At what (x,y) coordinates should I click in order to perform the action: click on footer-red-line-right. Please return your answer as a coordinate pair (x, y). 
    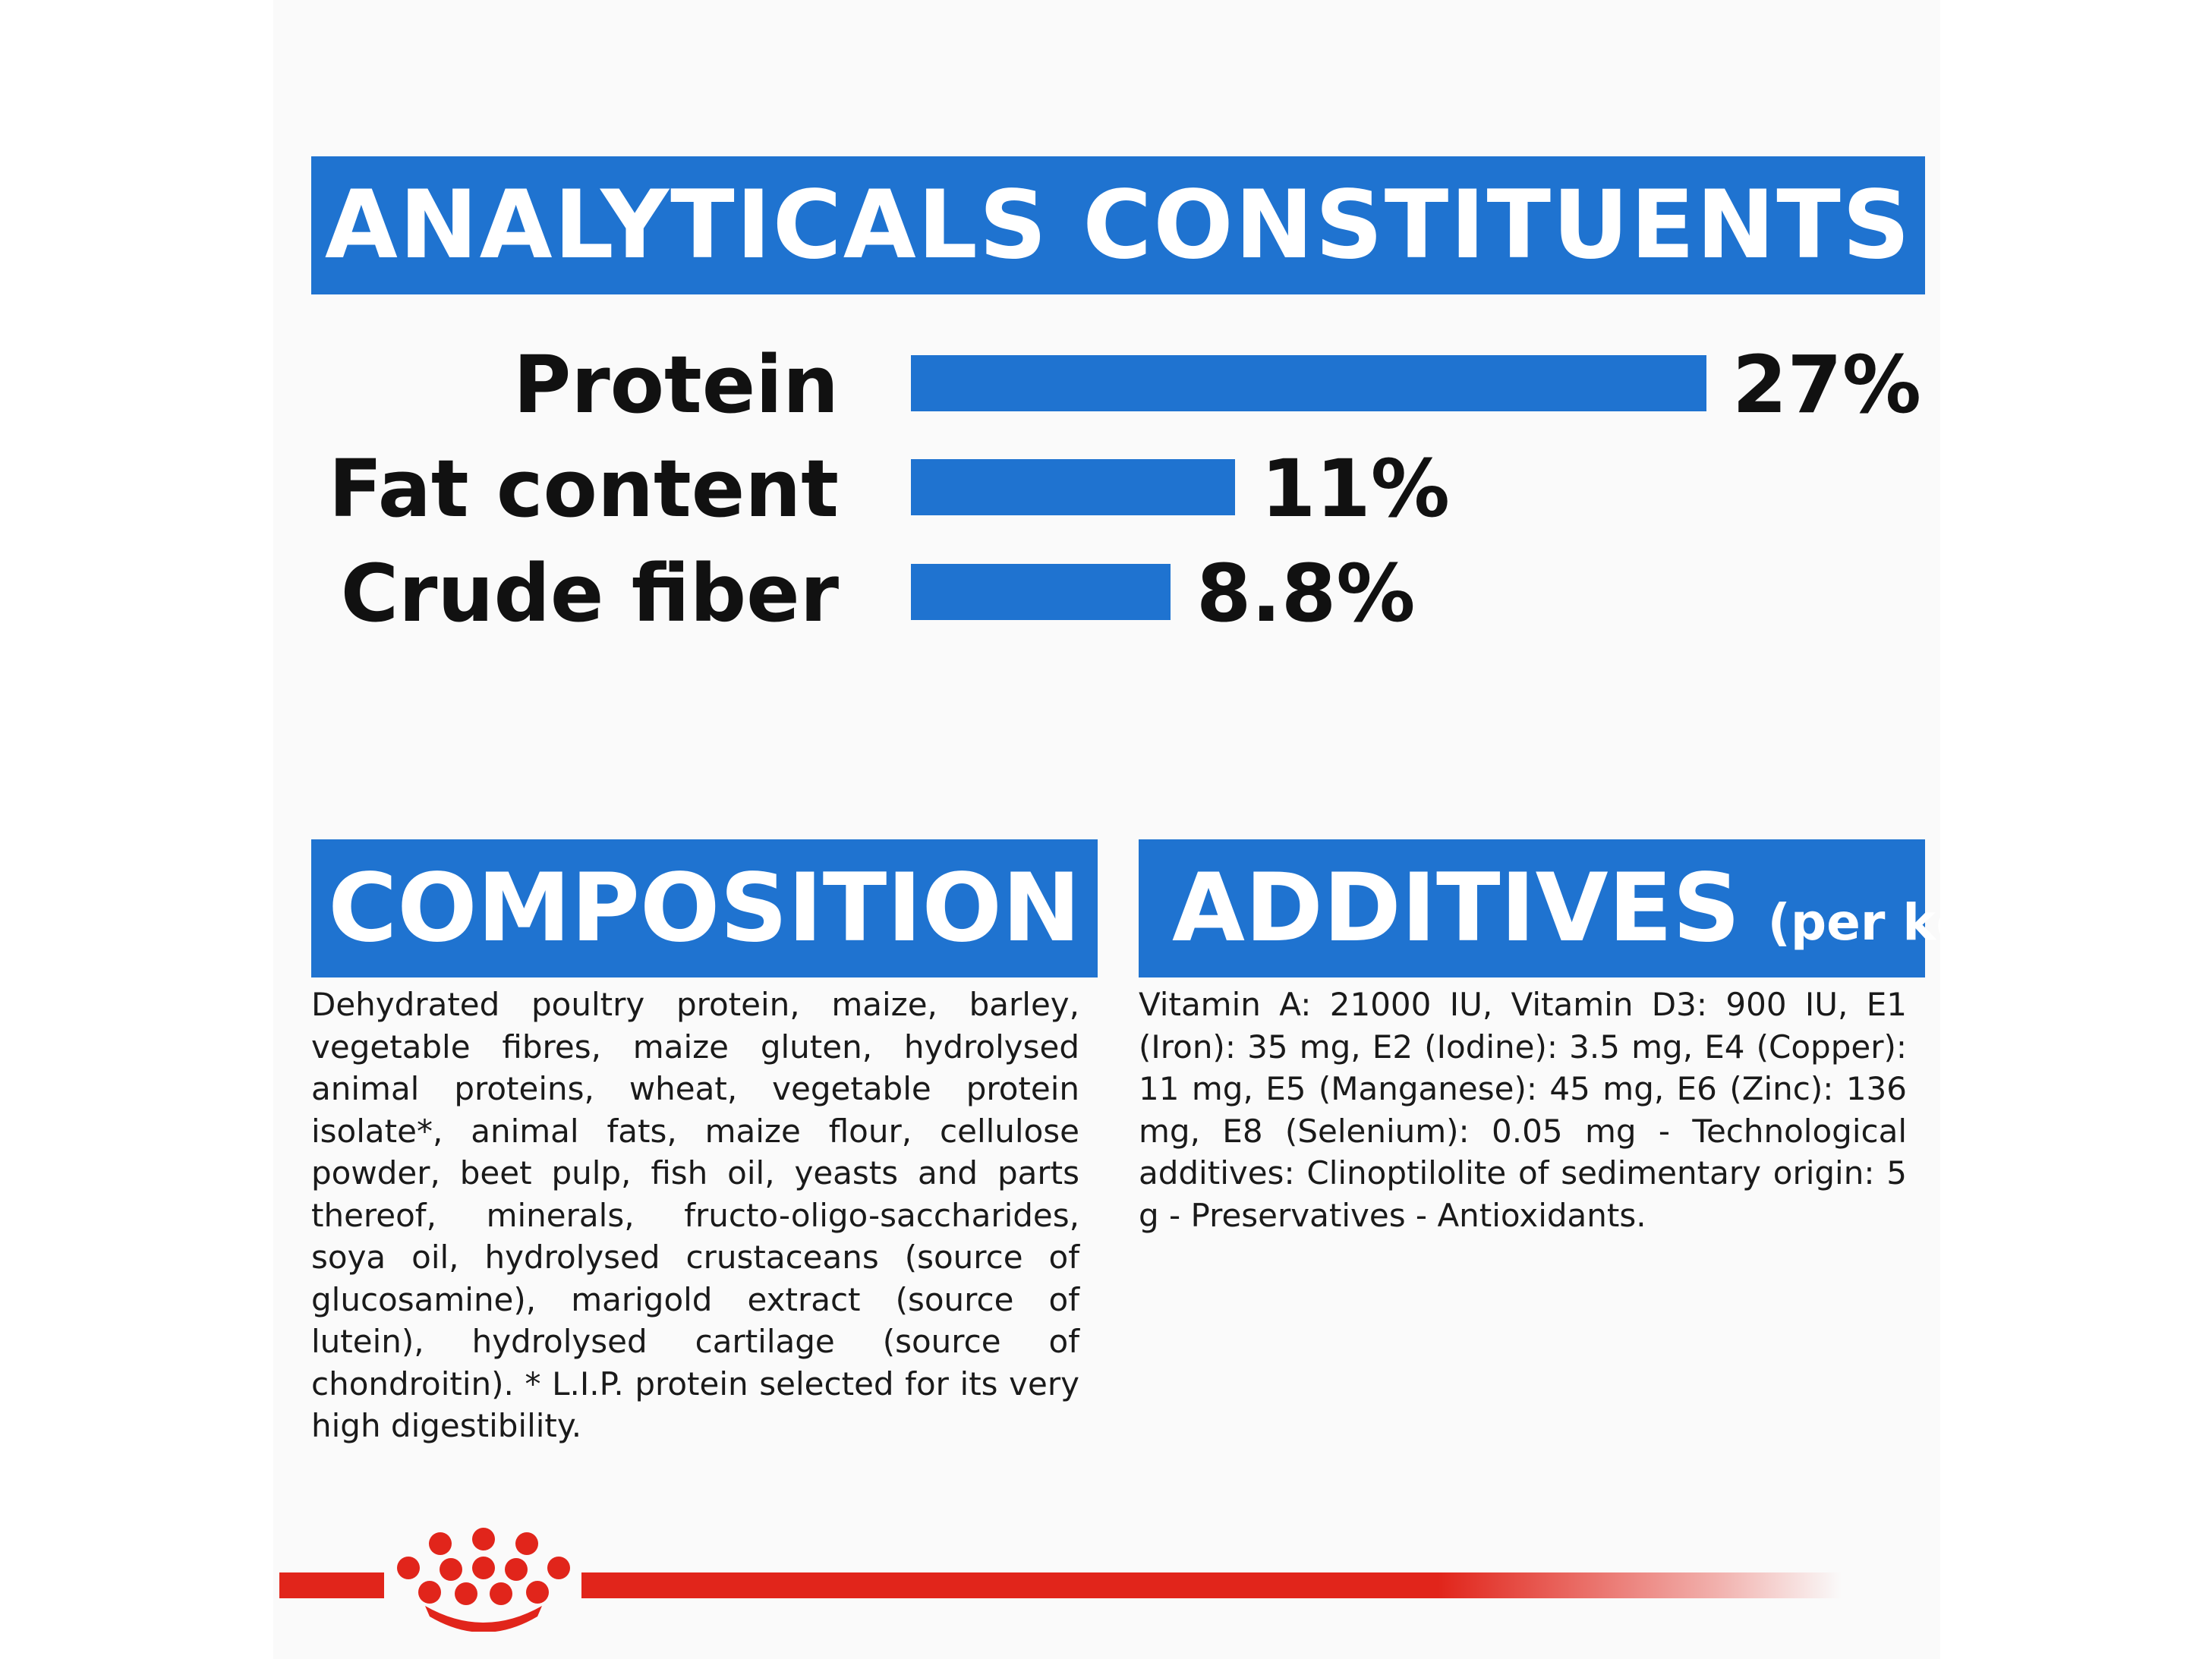
    Looking at the image, I should click on (1211, 1585).